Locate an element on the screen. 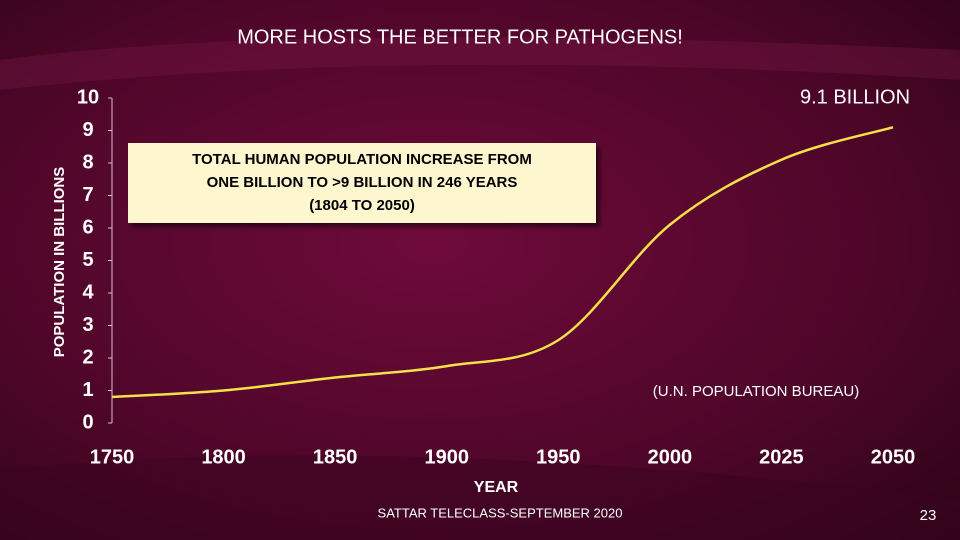  x-tick-label: 1800 is located at coordinates (223, 457).